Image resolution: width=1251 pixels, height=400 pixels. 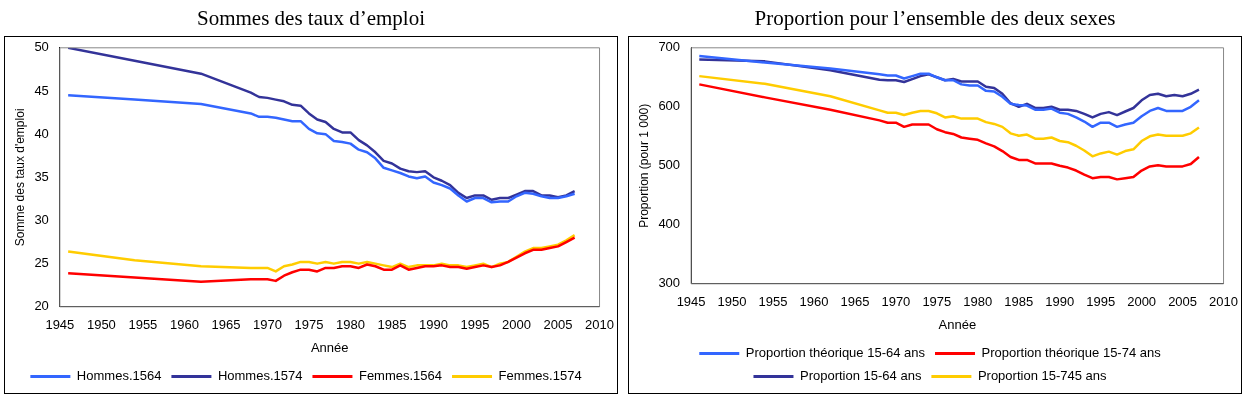 I want to click on y-tick-label: 45, so click(x=41, y=90).